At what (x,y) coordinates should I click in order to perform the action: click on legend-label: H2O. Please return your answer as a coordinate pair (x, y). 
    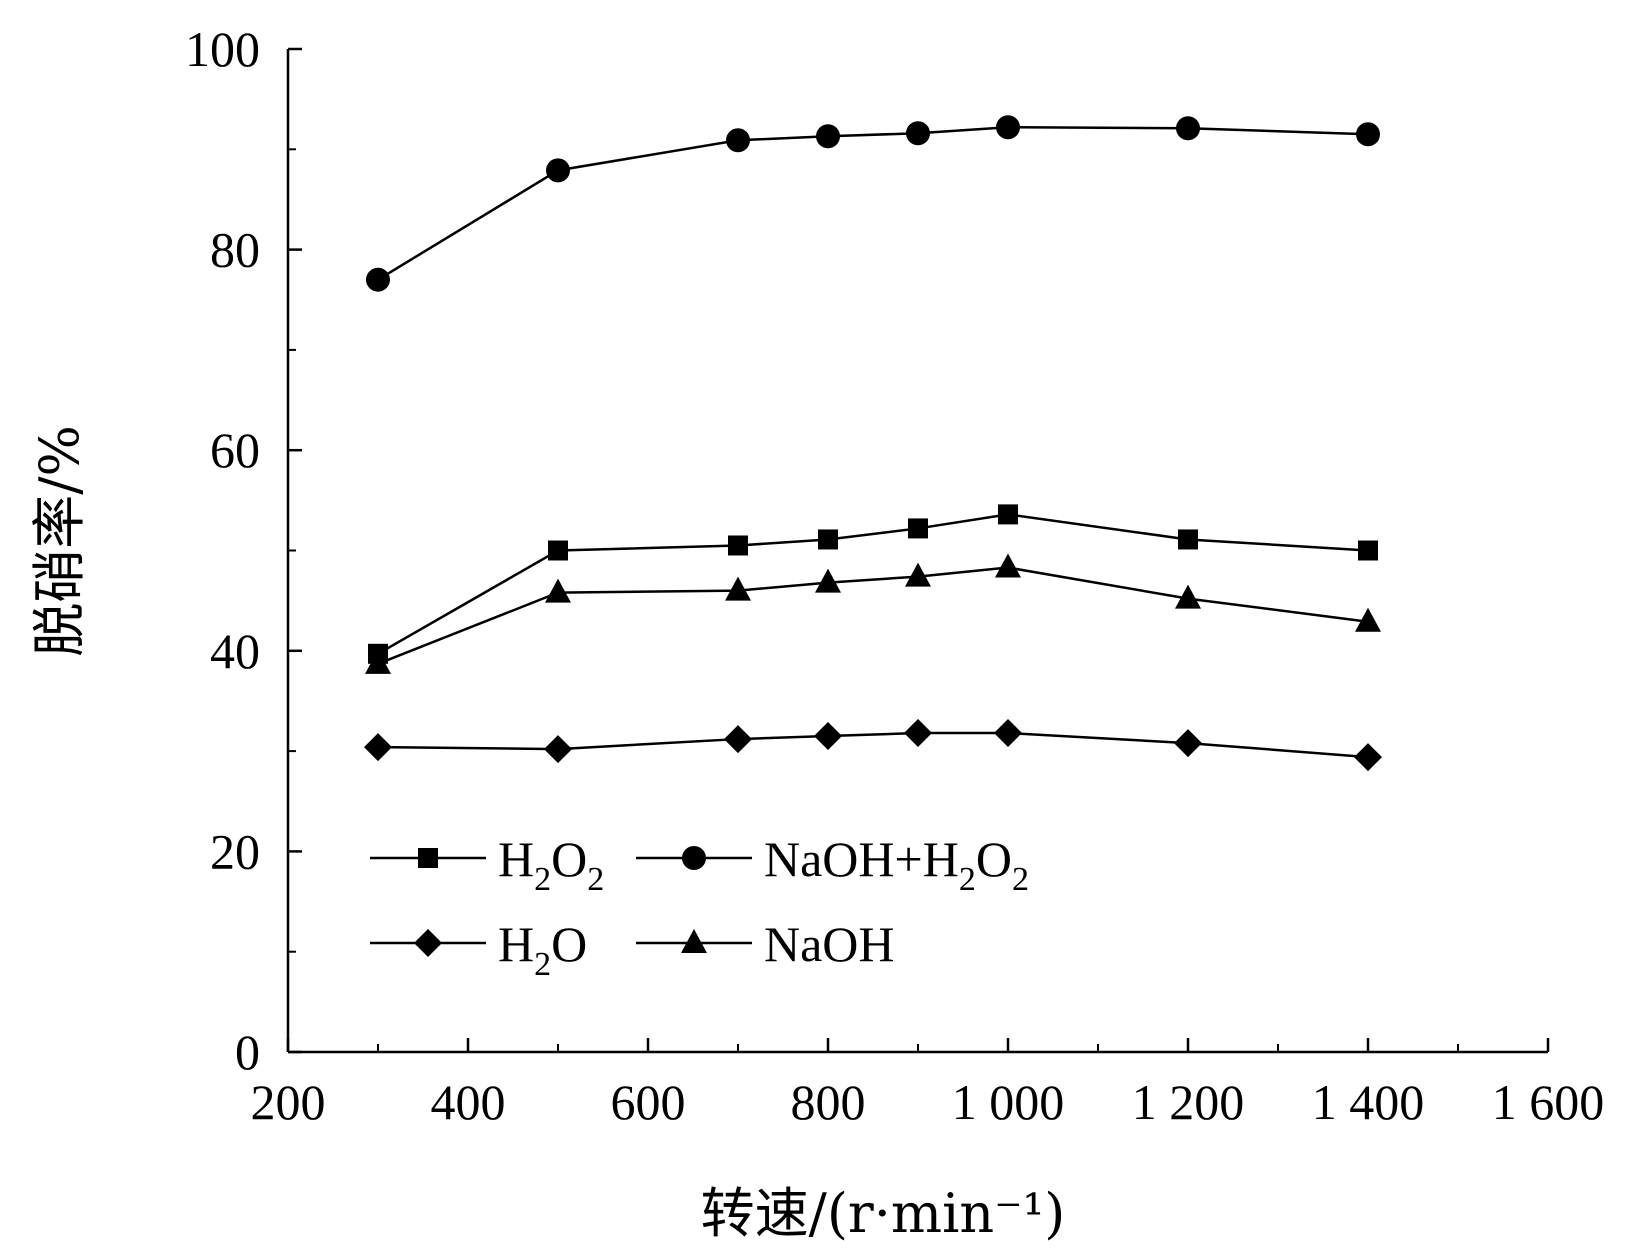
    Looking at the image, I should click on (542, 949).